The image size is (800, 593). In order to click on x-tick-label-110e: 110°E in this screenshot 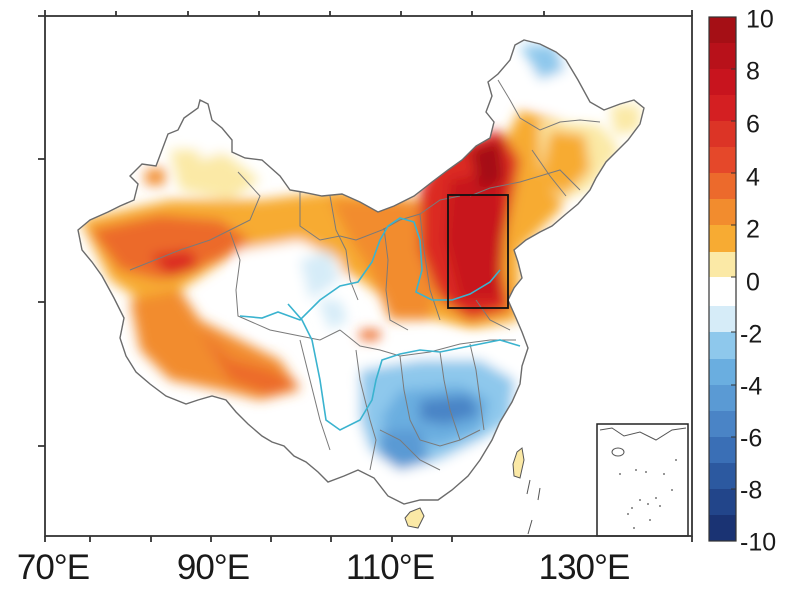, I will do `click(390, 567)`.